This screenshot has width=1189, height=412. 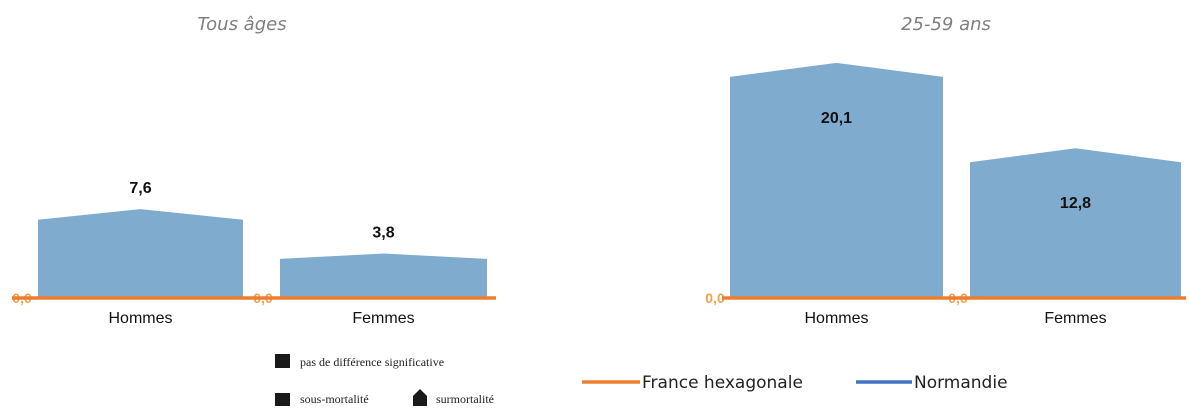 I want to click on legend-france-label: France hexagonale, so click(x=722, y=383).